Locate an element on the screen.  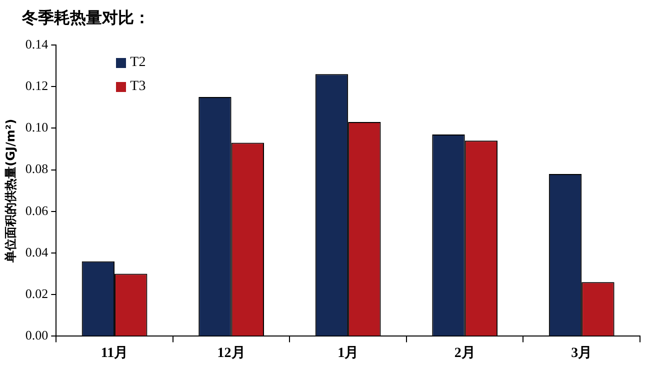
y-tick-label: 0.08 is located at coordinates (36, 168).